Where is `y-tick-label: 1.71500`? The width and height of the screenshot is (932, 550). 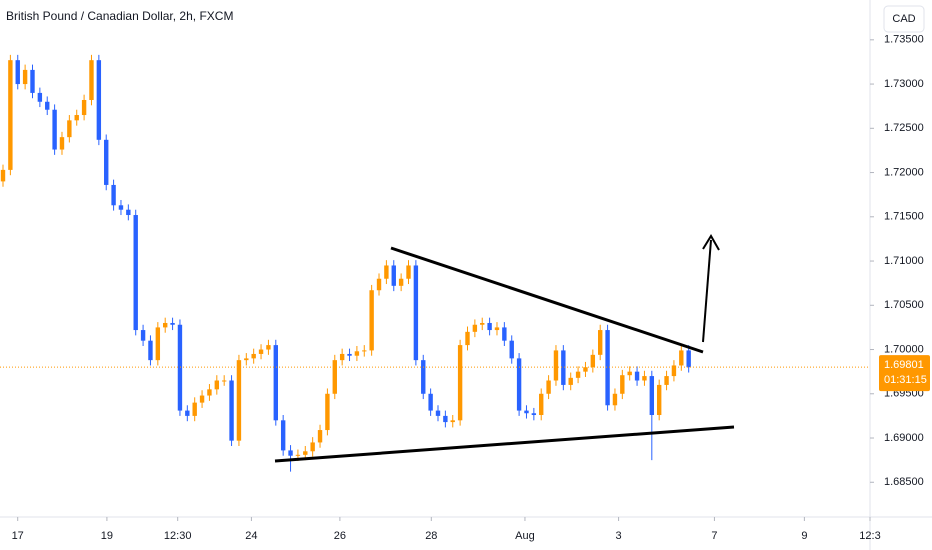
y-tick-label: 1.71500 is located at coordinates (904, 217).